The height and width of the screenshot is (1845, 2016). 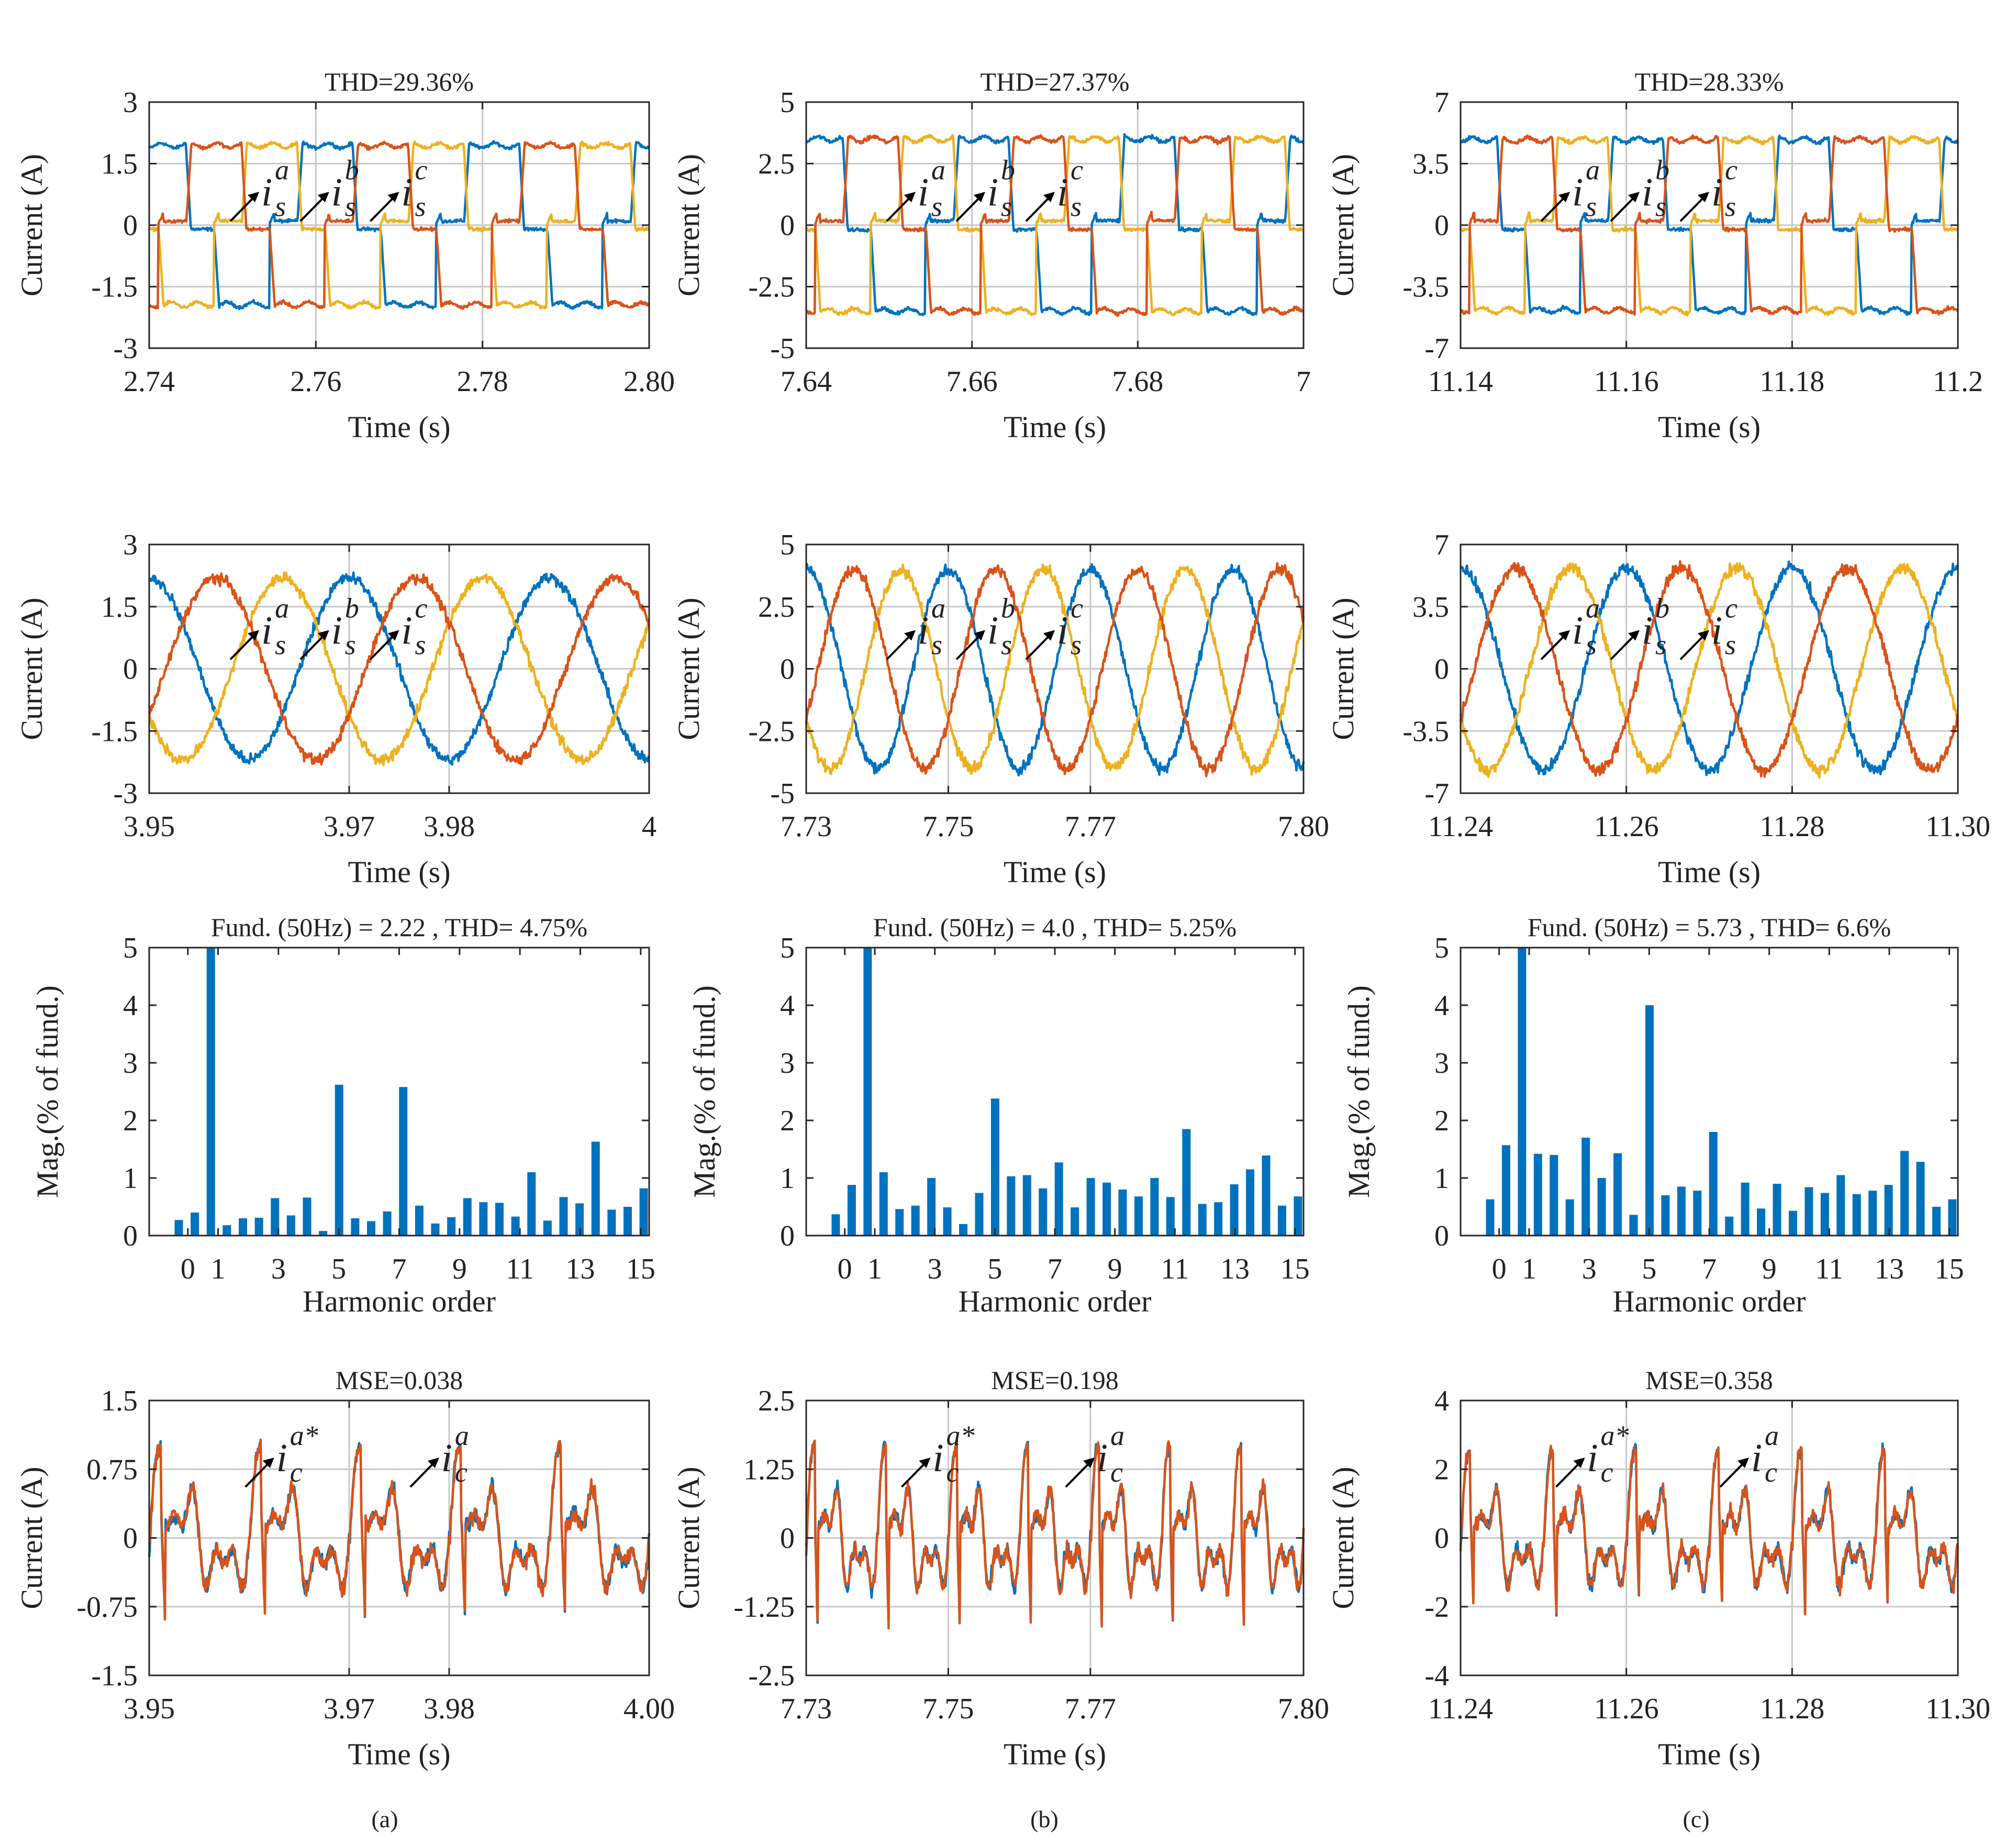 What do you see at coordinates (580, 1269) in the screenshot?
I see `x-tick-label: 13` at bounding box center [580, 1269].